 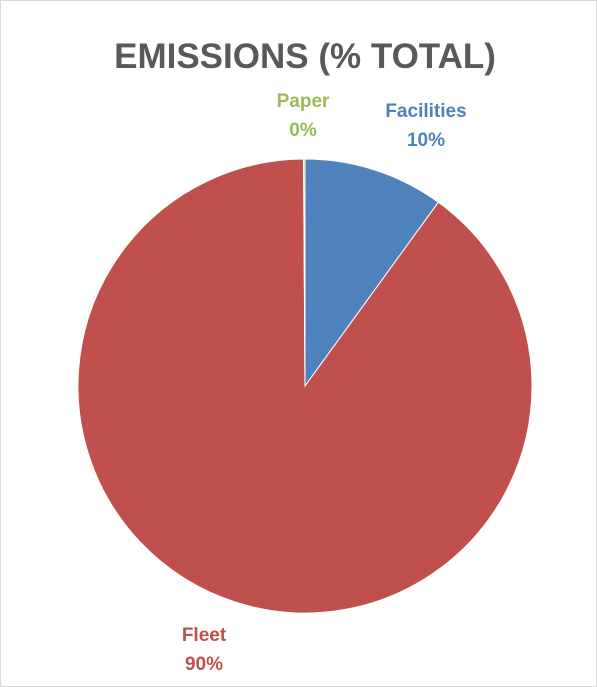 What do you see at coordinates (372, 273) in the screenshot?
I see `pie-slice-facilities` at bounding box center [372, 273].